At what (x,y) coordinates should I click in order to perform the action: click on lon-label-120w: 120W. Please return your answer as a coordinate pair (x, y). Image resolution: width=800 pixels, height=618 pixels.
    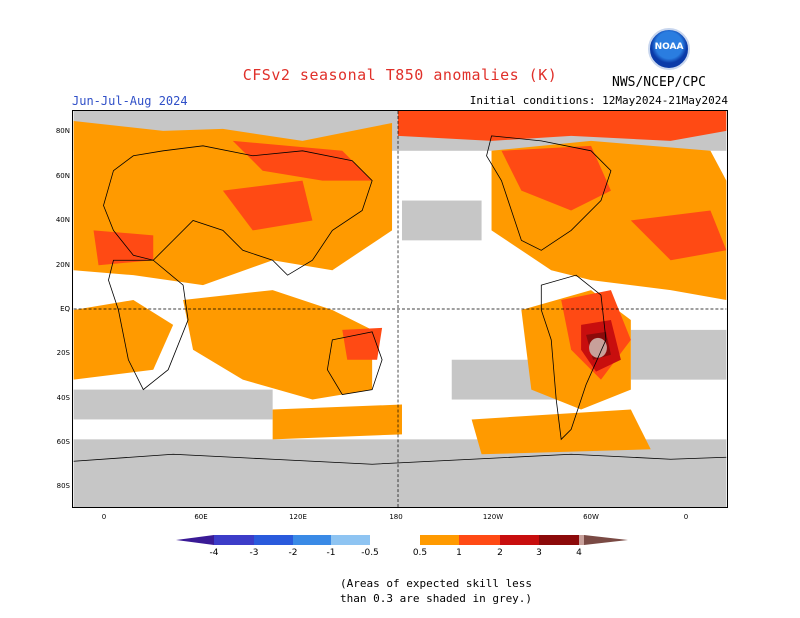
    Looking at the image, I should click on (493, 517).